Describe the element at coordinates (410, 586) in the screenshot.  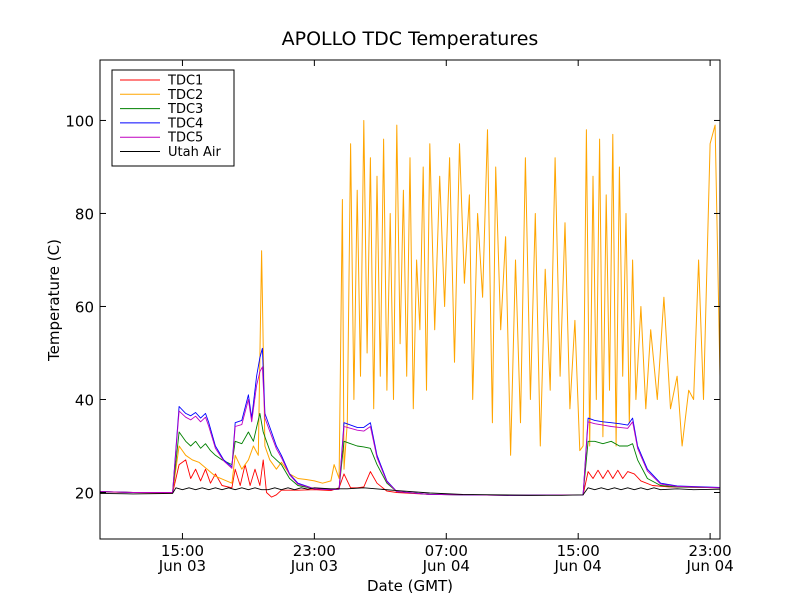
I see `x-axis-label: Date (GMT)` at that location.